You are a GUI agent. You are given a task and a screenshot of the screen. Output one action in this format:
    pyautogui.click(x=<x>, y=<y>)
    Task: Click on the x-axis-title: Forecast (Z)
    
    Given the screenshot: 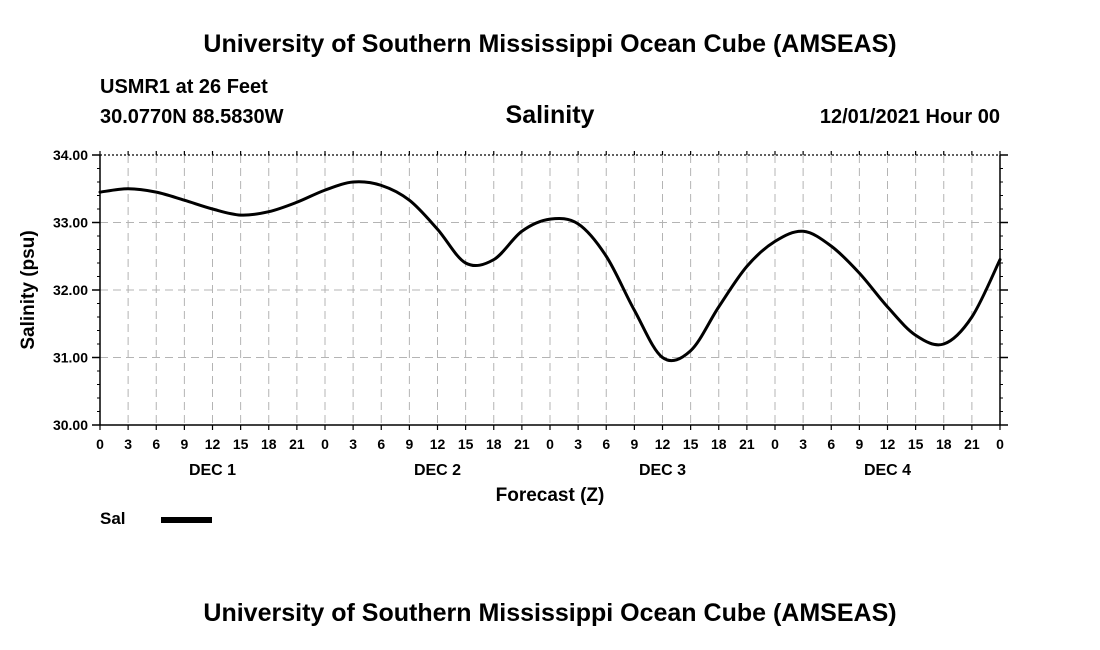 What is the action you would take?
    pyautogui.click(x=550, y=495)
    